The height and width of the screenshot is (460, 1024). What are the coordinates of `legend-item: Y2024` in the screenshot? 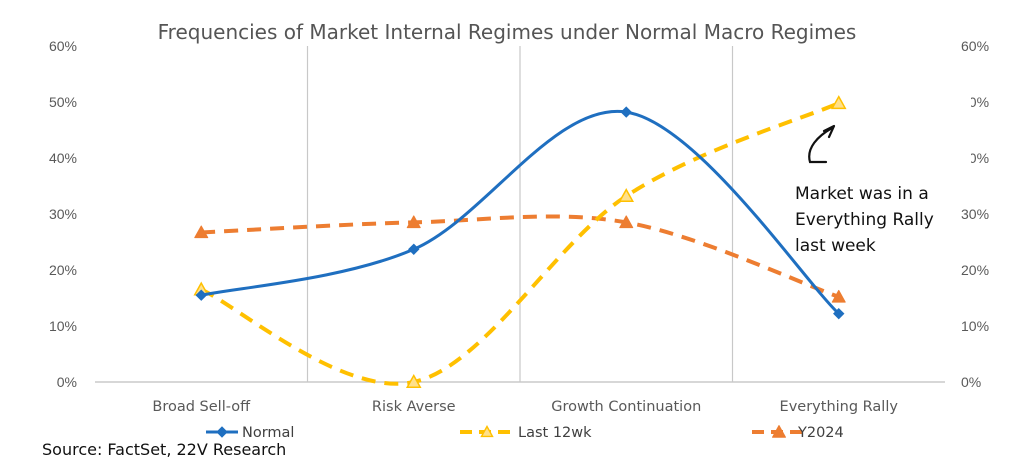 It's located at (798, 433).